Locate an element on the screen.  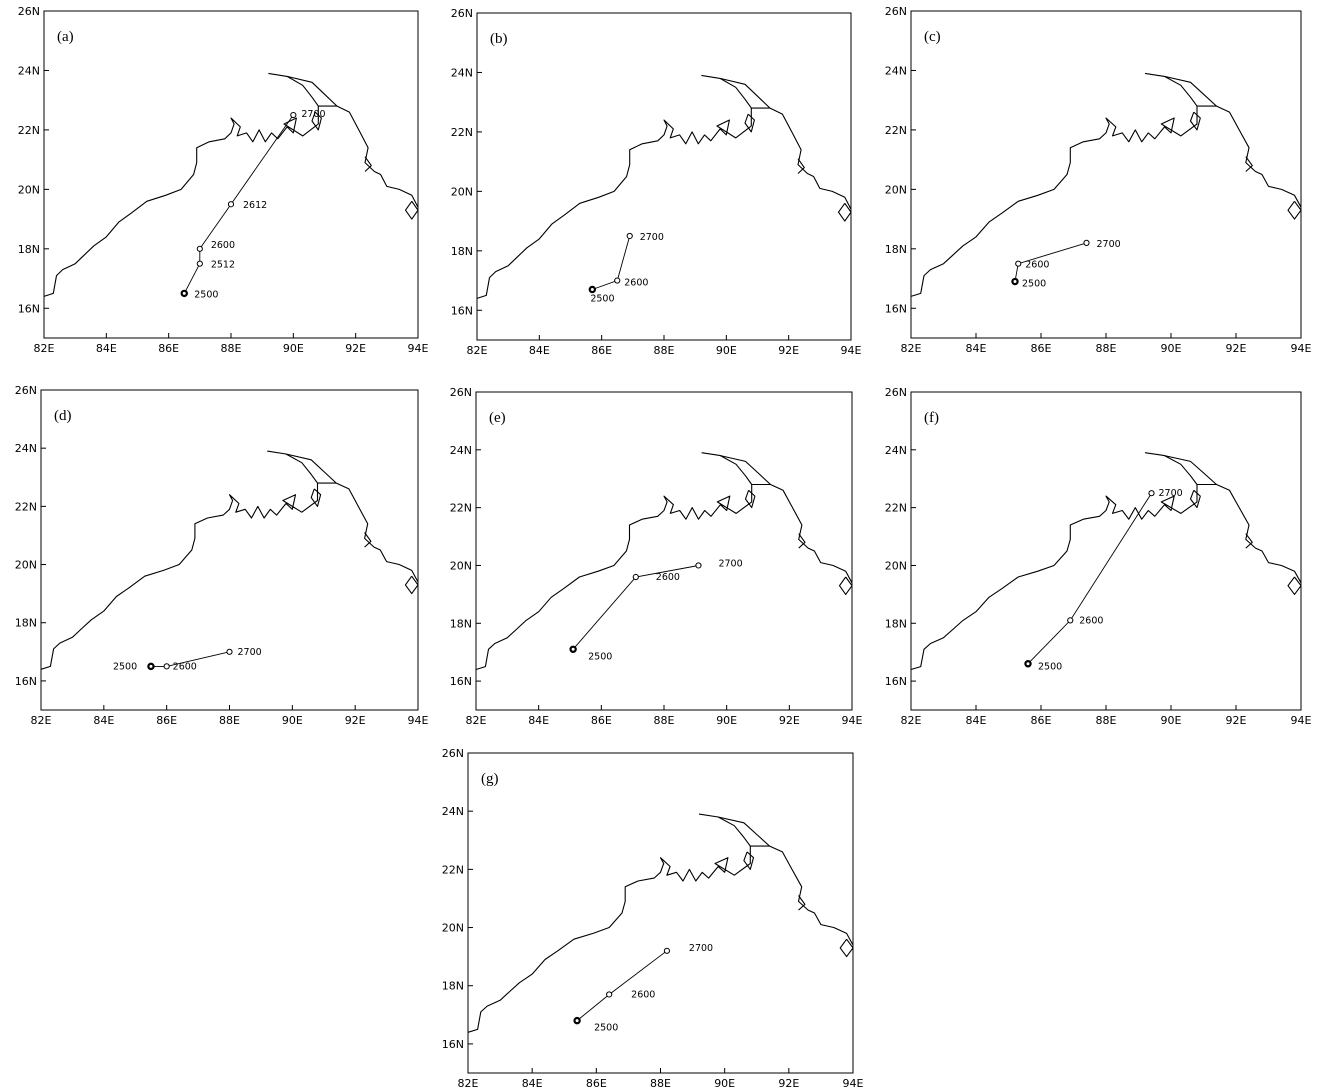
panel-label: (a) is located at coordinates (65, 37).